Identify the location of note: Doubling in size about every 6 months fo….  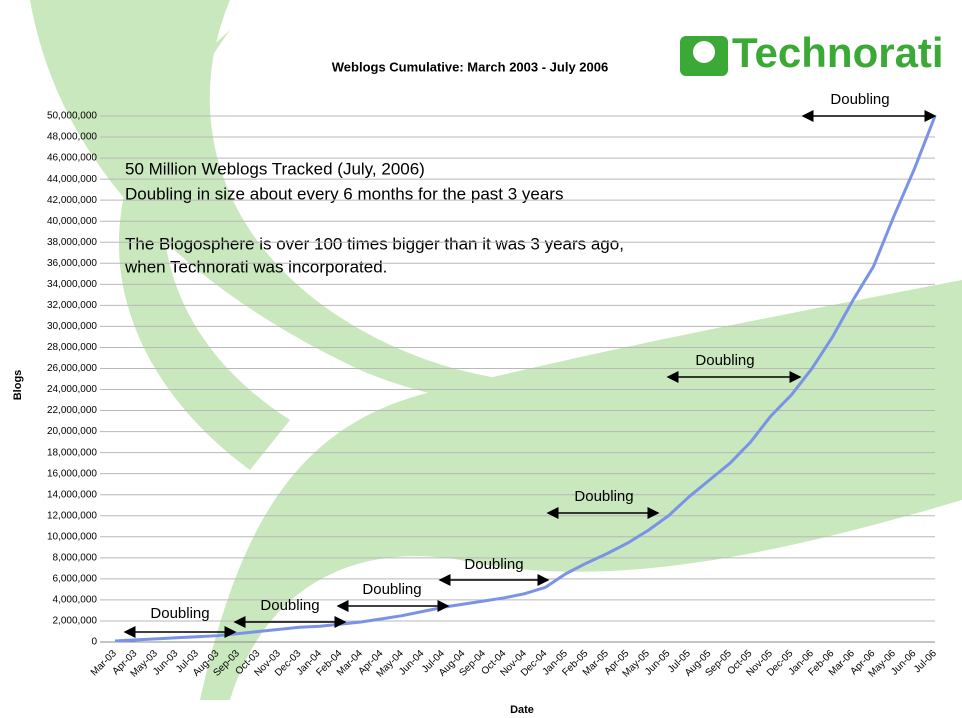
(344, 193).